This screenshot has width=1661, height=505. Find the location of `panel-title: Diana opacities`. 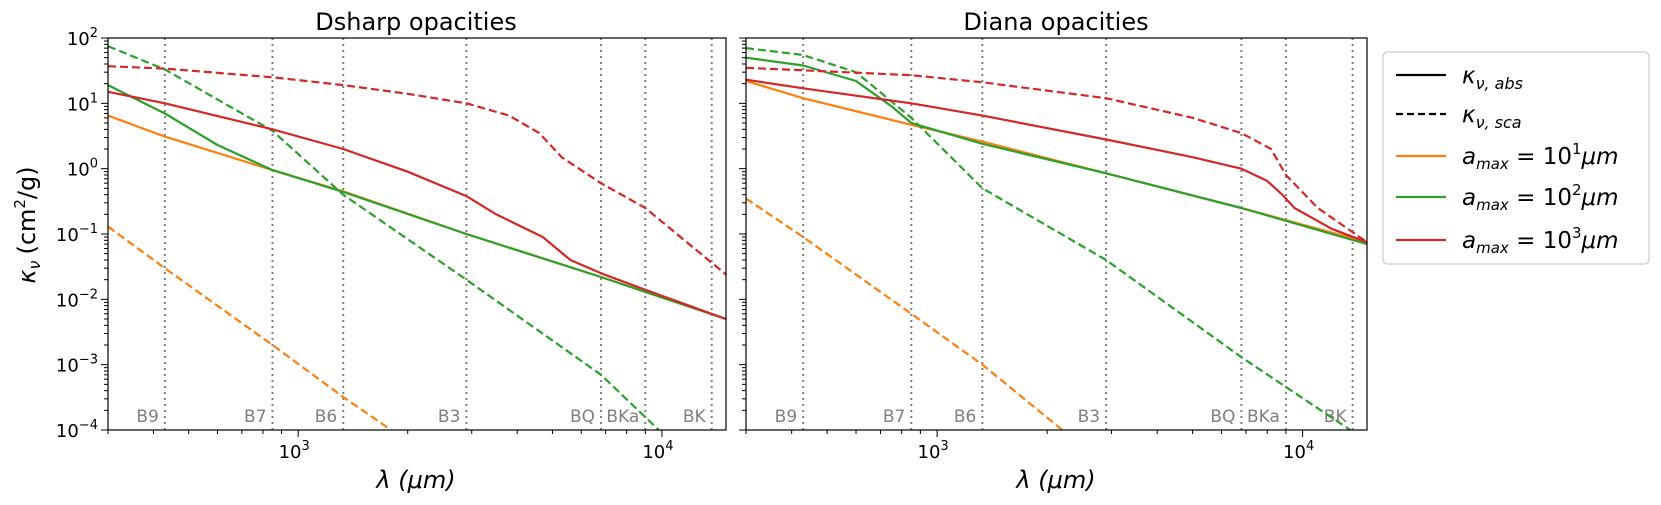

panel-title: Diana opacities is located at coordinates (1055, 22).